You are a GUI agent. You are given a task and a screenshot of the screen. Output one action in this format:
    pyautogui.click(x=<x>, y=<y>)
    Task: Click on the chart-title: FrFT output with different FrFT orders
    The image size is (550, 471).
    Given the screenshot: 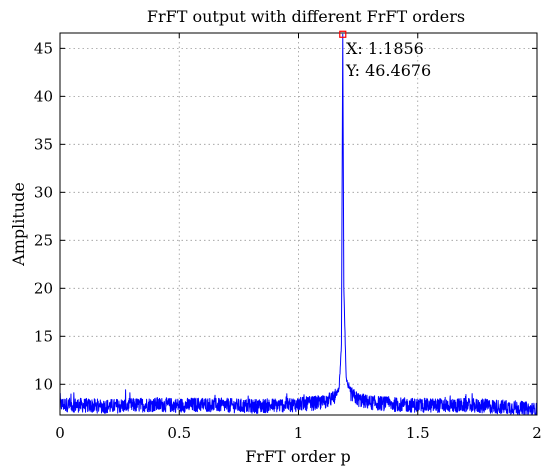 What is the action you would take?
    pyautogui.click(x=306, y=16)
    